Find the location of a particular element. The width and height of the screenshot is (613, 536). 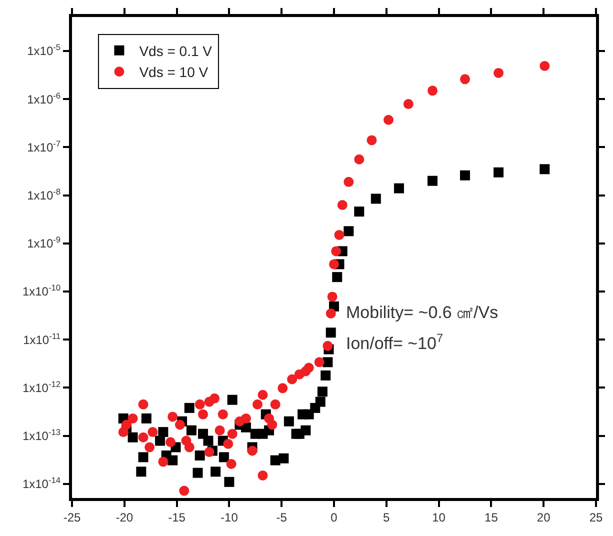

x-tick-label: -15 is located at coordinates (177, 517).